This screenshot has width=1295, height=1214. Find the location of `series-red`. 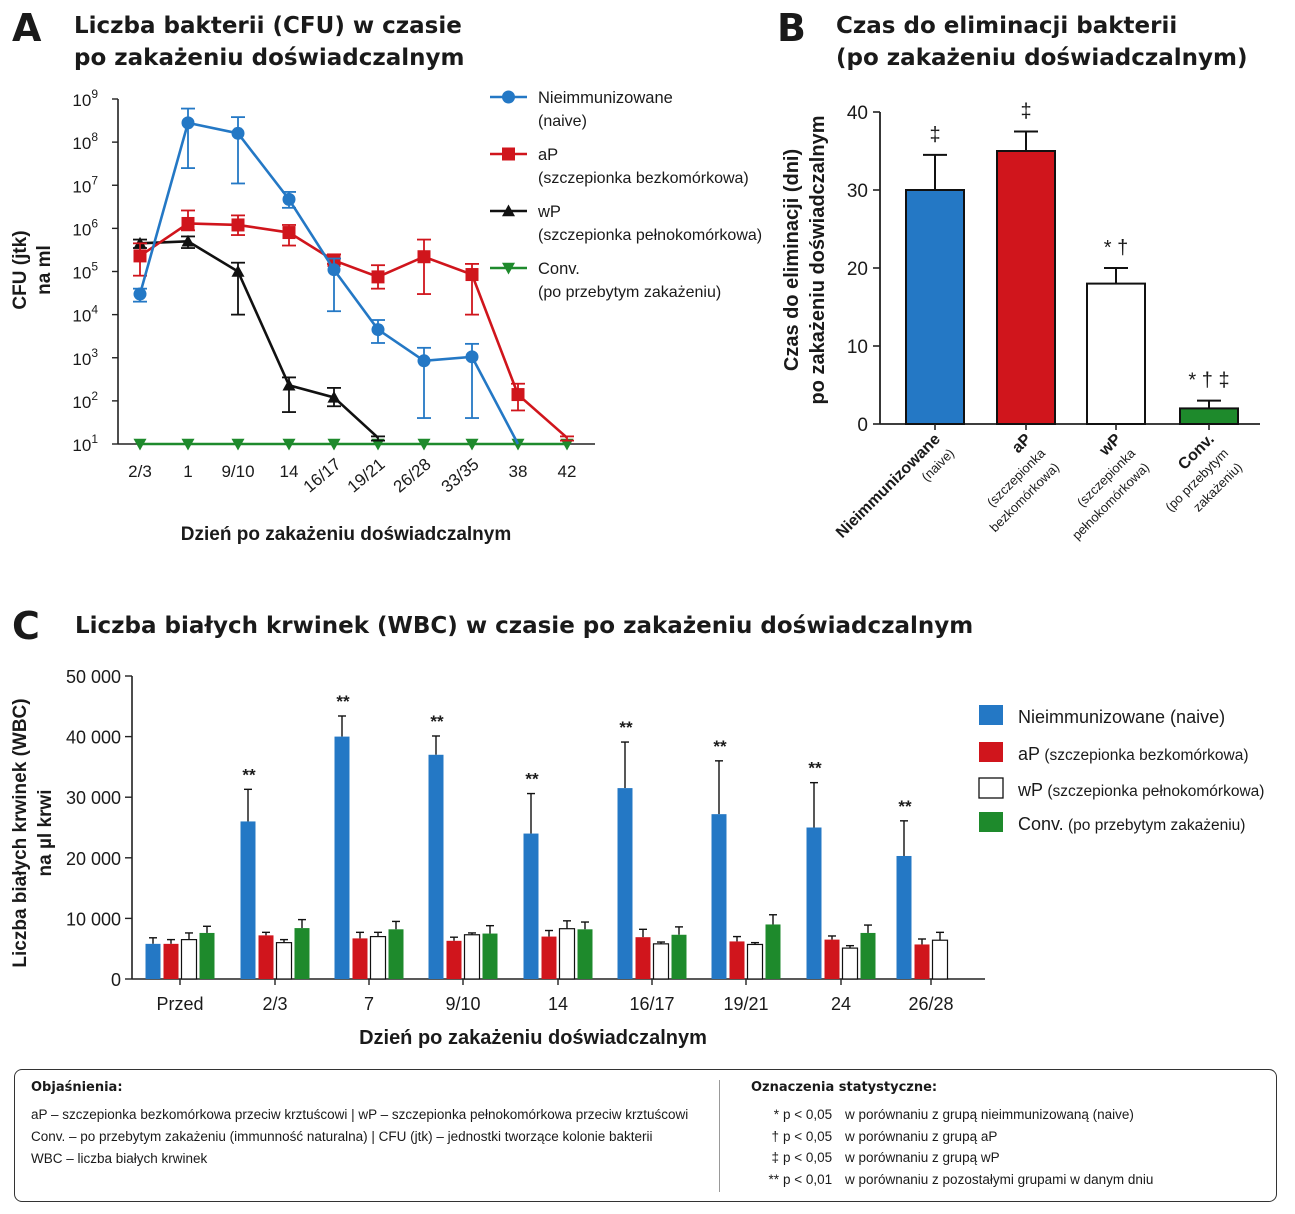

series-red is located at coordinates (353, 325).